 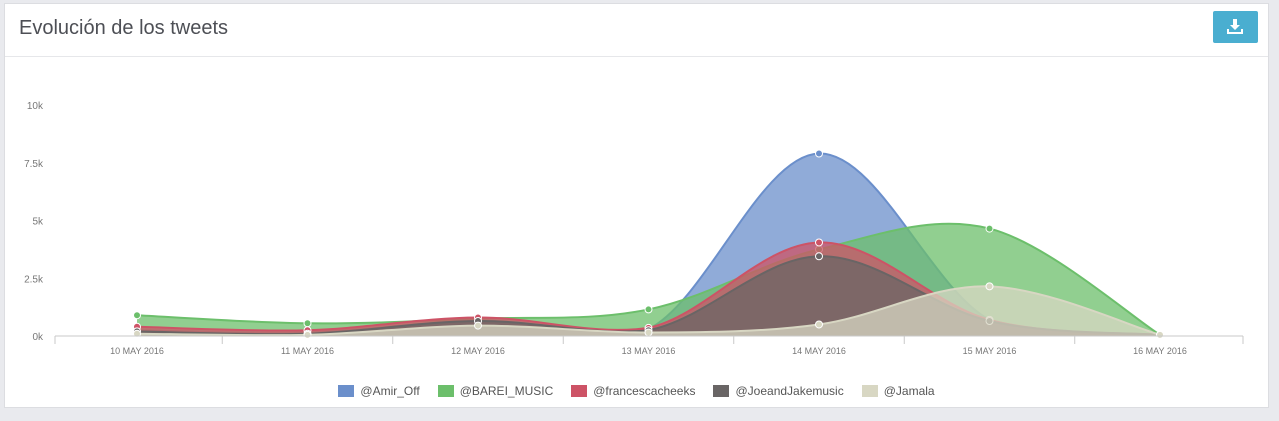 I want to click on legend-label: @Amir_Off, so click(x=390, y=391).